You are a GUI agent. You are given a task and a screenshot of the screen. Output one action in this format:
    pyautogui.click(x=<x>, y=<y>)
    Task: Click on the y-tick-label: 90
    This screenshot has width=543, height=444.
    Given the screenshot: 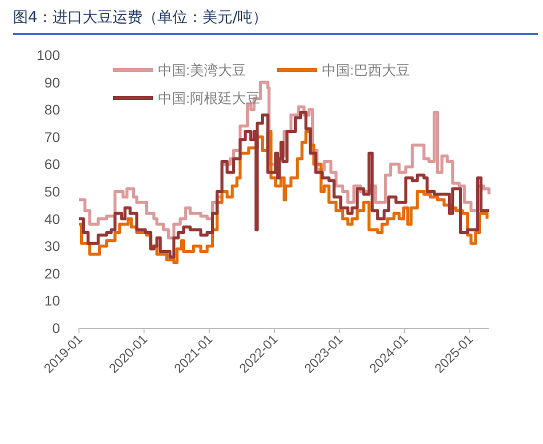 What is the action you would take?
    pyautogui.click(x=52, y=82)
    